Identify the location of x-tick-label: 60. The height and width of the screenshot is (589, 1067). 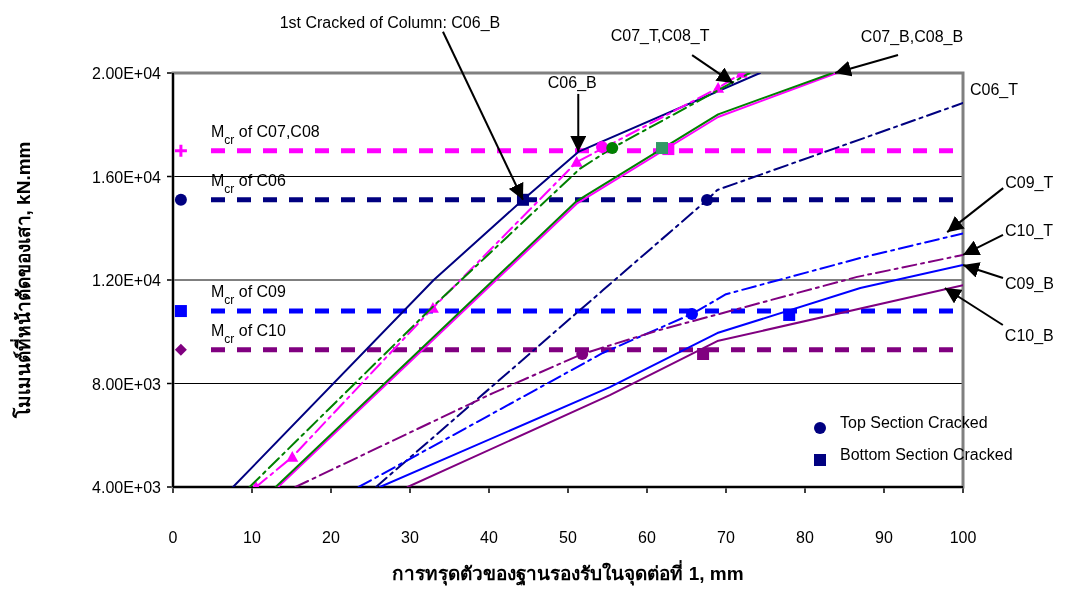
(647, 537).